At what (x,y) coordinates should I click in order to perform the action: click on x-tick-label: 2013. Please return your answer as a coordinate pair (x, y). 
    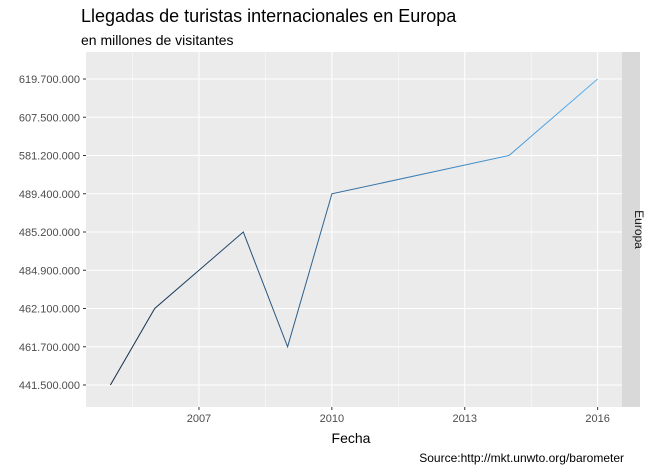
    Looking at the image, I should click on (465, 419).